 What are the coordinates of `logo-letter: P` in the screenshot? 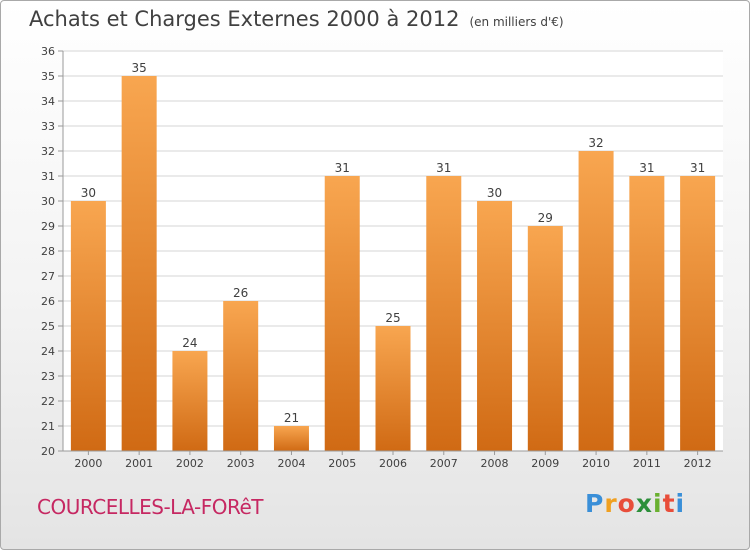 It's located at (595, 503).